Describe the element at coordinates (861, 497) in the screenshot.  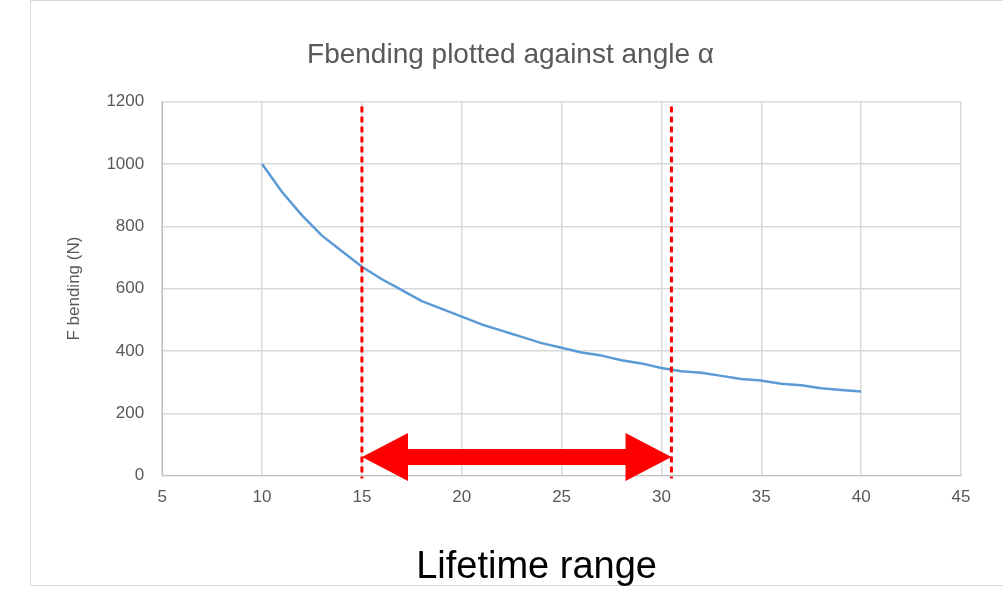
I see `x-tick-label: 40` at that location.